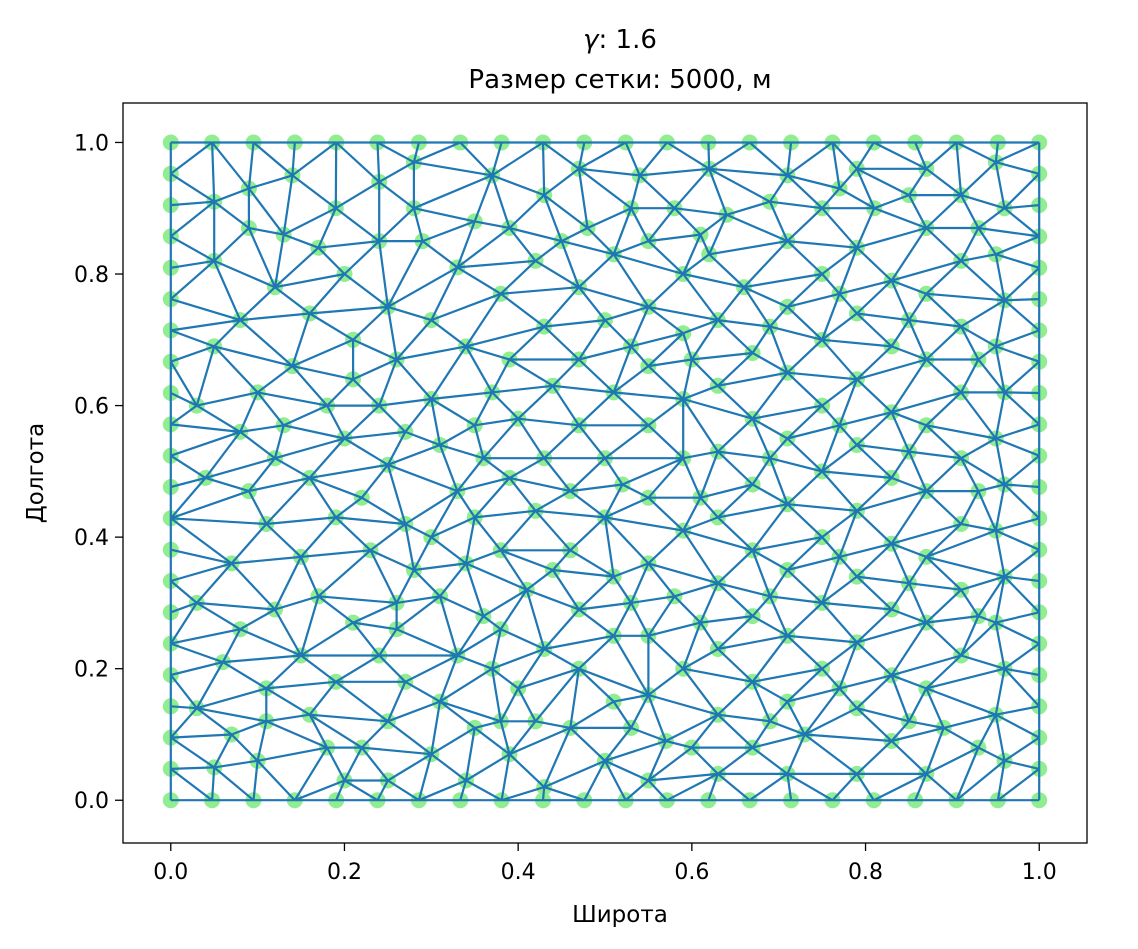 The image size is (1138, 949). I want to click on x-tick-label: 1.0, so click(1039, 872).